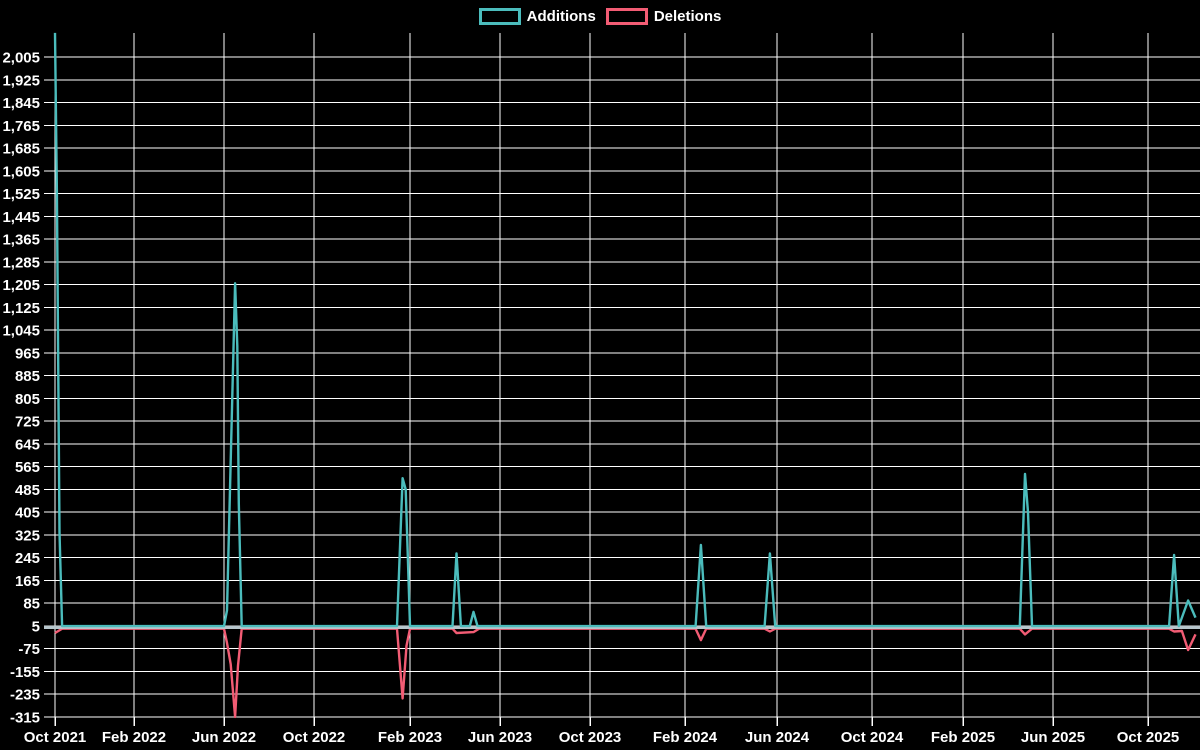 This screenshot has width=1200, height=750. Describe the element at coordinates (625, 673) in the screenshot. I see `deletions-line` at that location.